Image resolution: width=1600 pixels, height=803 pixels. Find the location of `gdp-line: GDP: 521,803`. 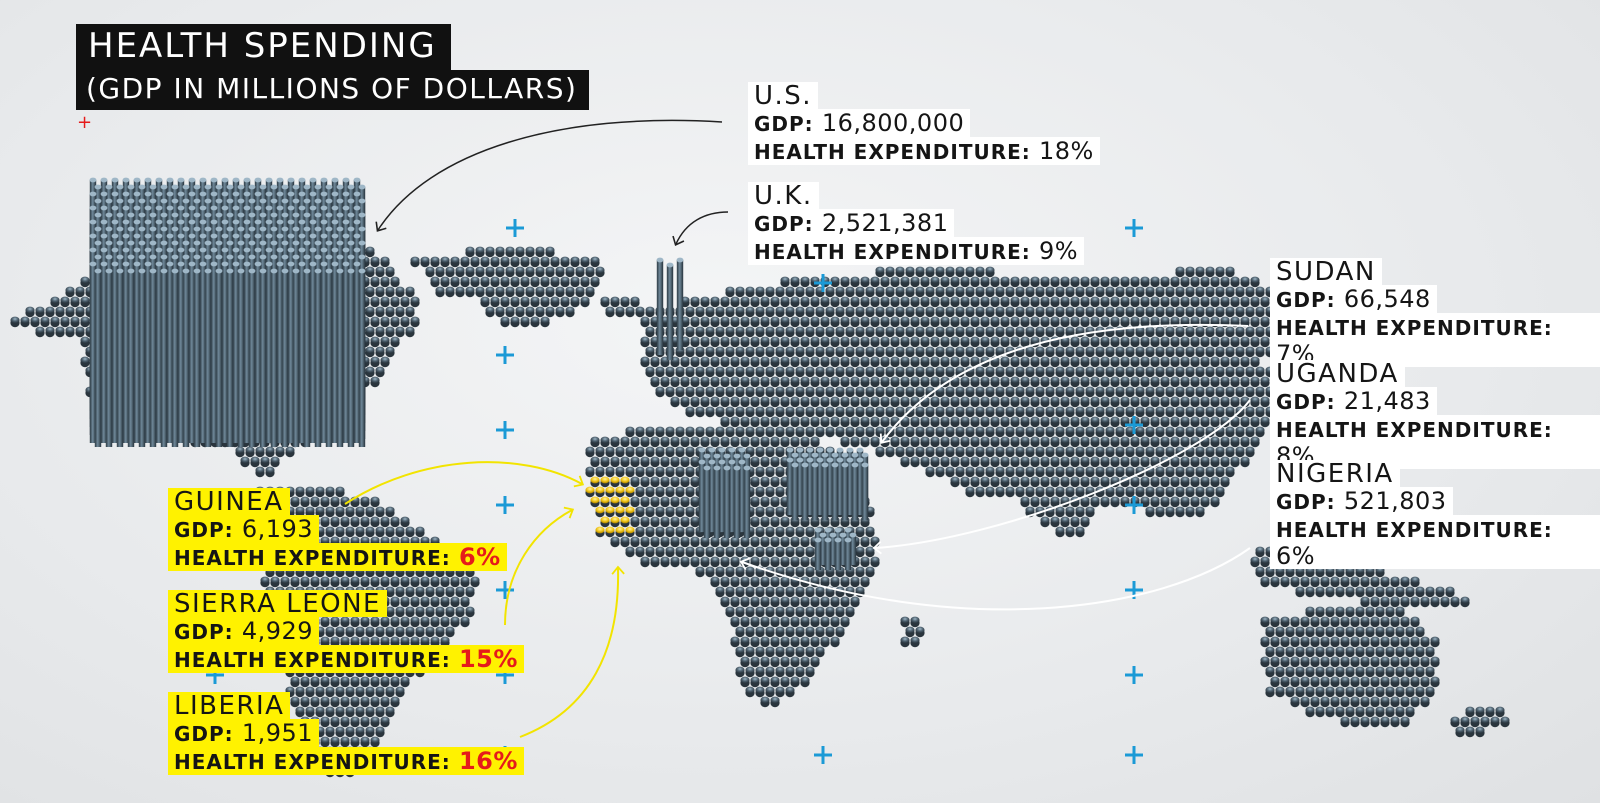

gdp-line: GDP: 521,803 is located at coordinates (1361, 501).